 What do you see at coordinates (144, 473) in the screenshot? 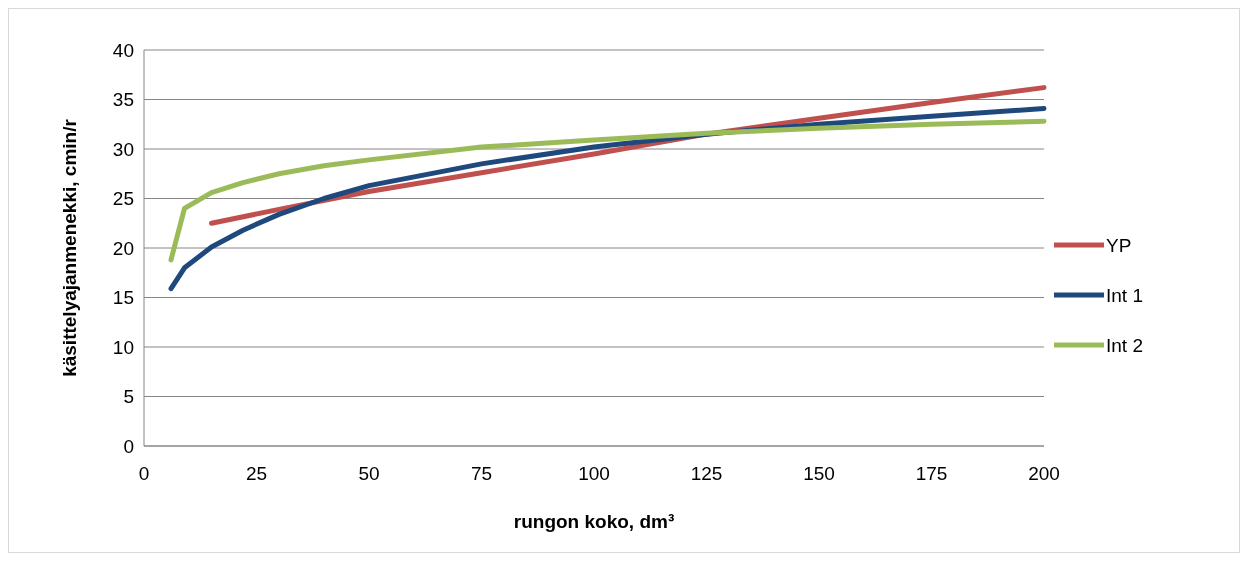
I see `x-tick-label: 0` at bounding box center [144, 473].